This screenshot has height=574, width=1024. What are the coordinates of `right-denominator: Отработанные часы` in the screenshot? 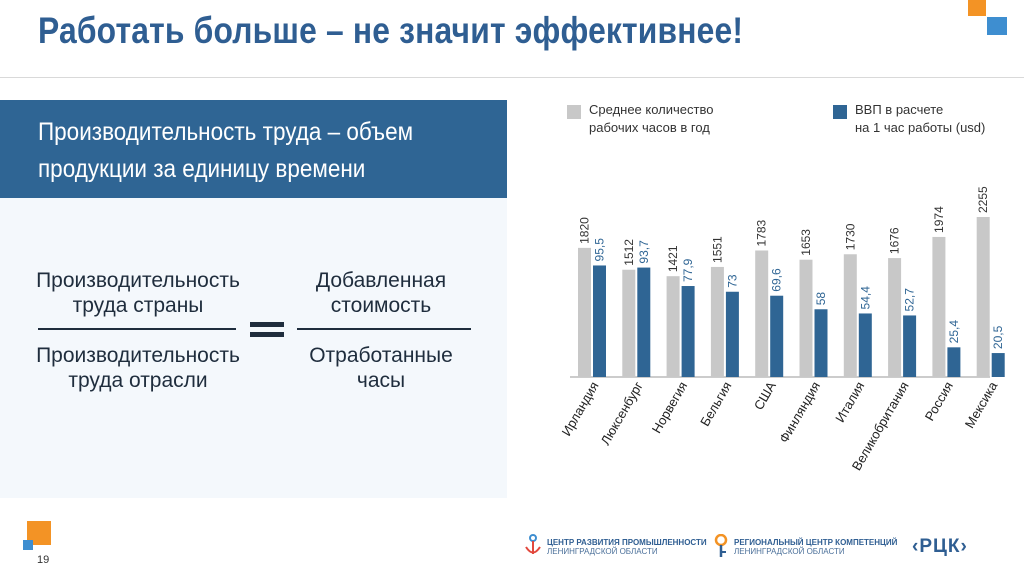 It's located at (381, 368).